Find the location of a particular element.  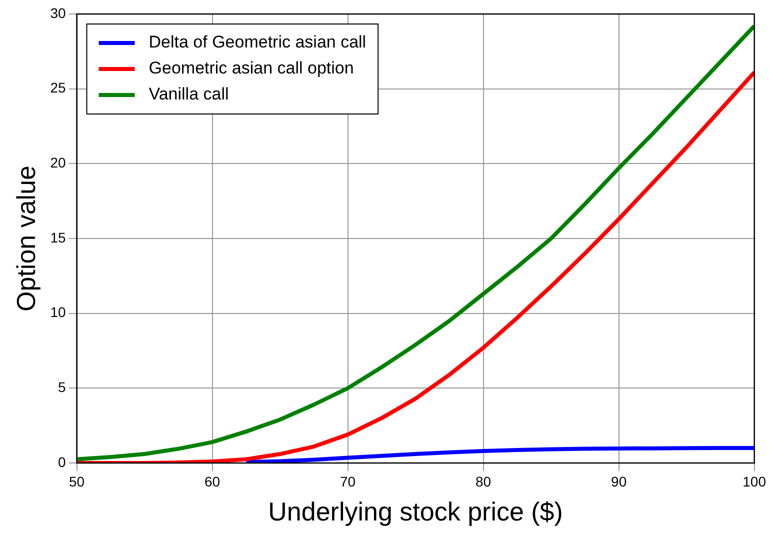

y-tick-label: 20 is located at coordinates (58, 162).